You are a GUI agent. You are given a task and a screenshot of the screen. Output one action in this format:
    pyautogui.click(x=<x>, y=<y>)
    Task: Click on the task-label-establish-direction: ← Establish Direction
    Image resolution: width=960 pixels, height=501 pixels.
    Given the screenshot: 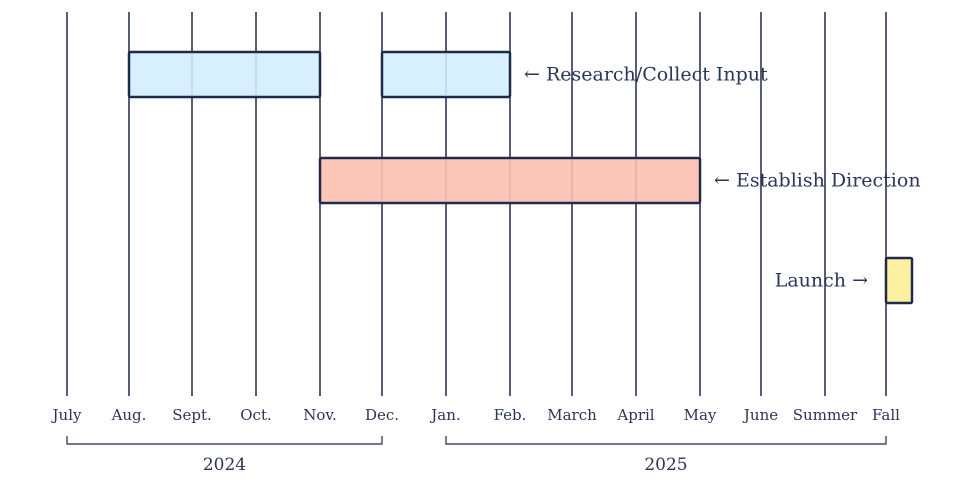 What is the action you would take?
    pyautogui.click(x=817, y=181)
    